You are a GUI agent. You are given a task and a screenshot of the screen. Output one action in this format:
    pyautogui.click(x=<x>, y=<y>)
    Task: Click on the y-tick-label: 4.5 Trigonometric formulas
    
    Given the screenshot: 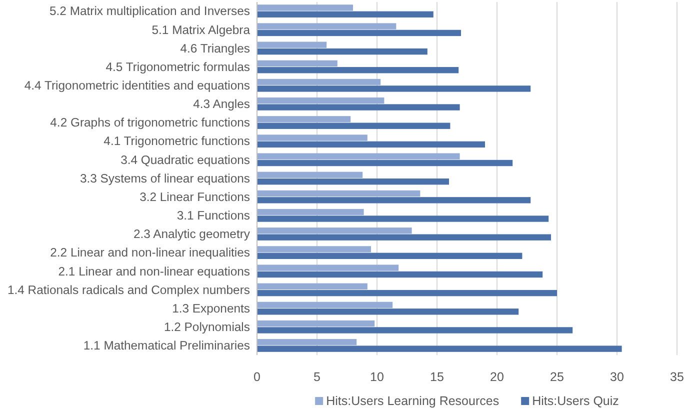 What is the action you would take?
    pyautogui.click(x=178, y=67)
    